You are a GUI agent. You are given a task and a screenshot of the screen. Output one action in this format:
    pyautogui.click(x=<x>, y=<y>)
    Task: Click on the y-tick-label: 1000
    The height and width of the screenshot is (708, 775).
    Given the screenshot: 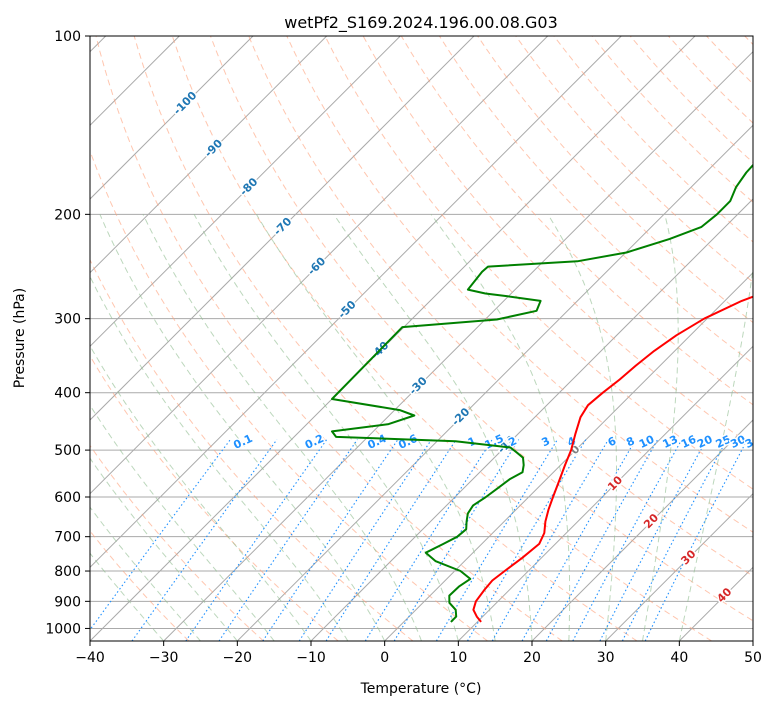 What is the action you would take?
    pyautogui.click(x=63, y=629)
    